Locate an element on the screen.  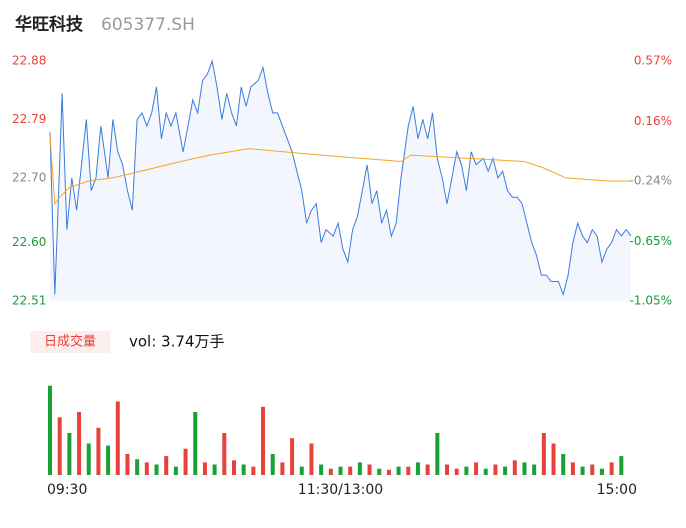
volume-tag: 日成交量 is located at coordinates (70, 342).